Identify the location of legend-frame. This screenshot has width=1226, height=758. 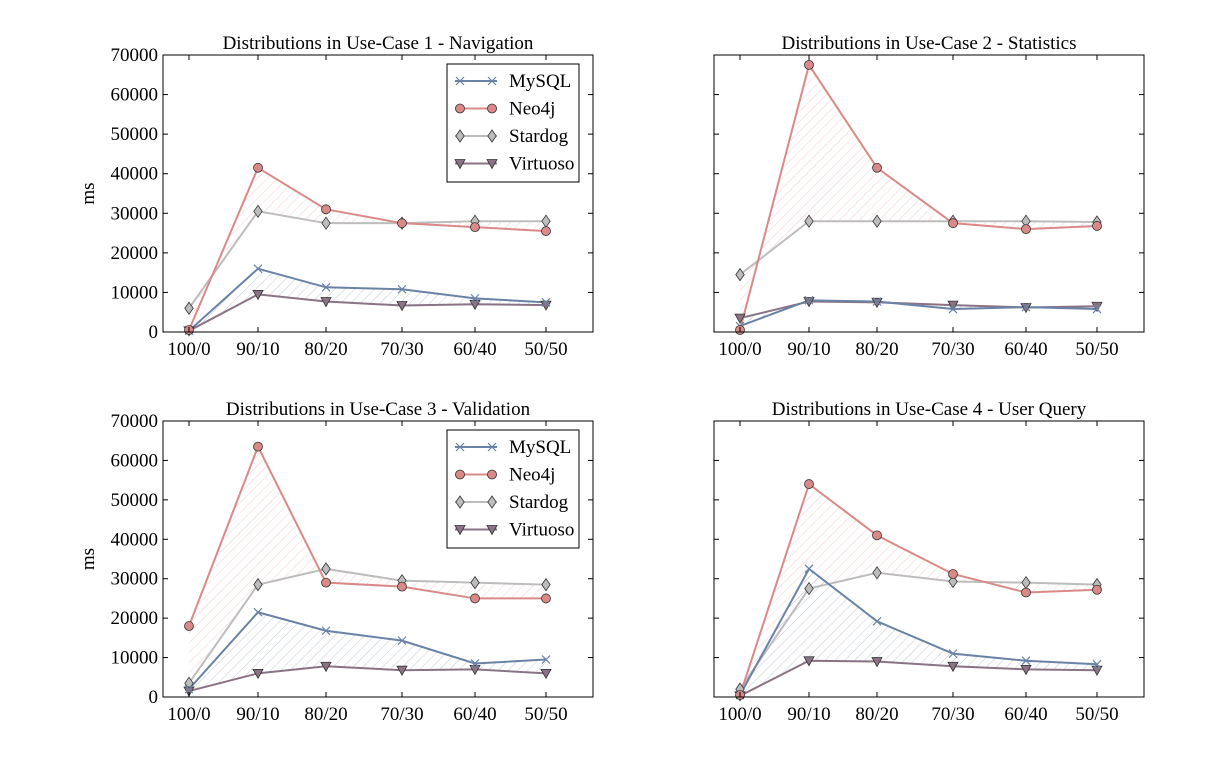
(513, 489).